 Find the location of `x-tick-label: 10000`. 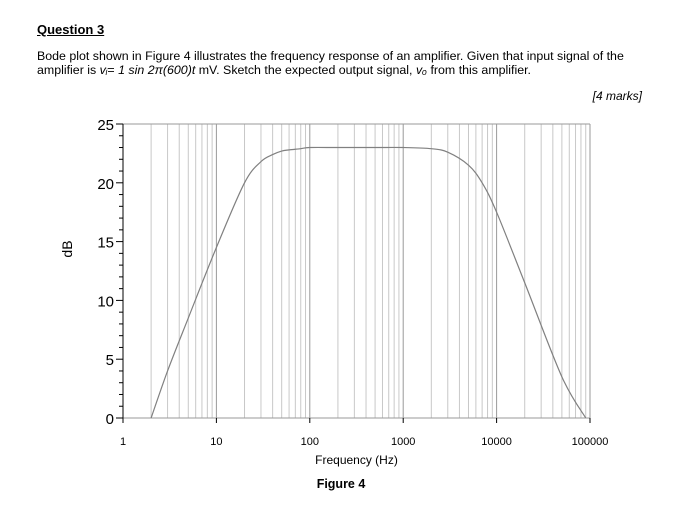

x-tick-label: 10000 is located at coordinates (496, 442).